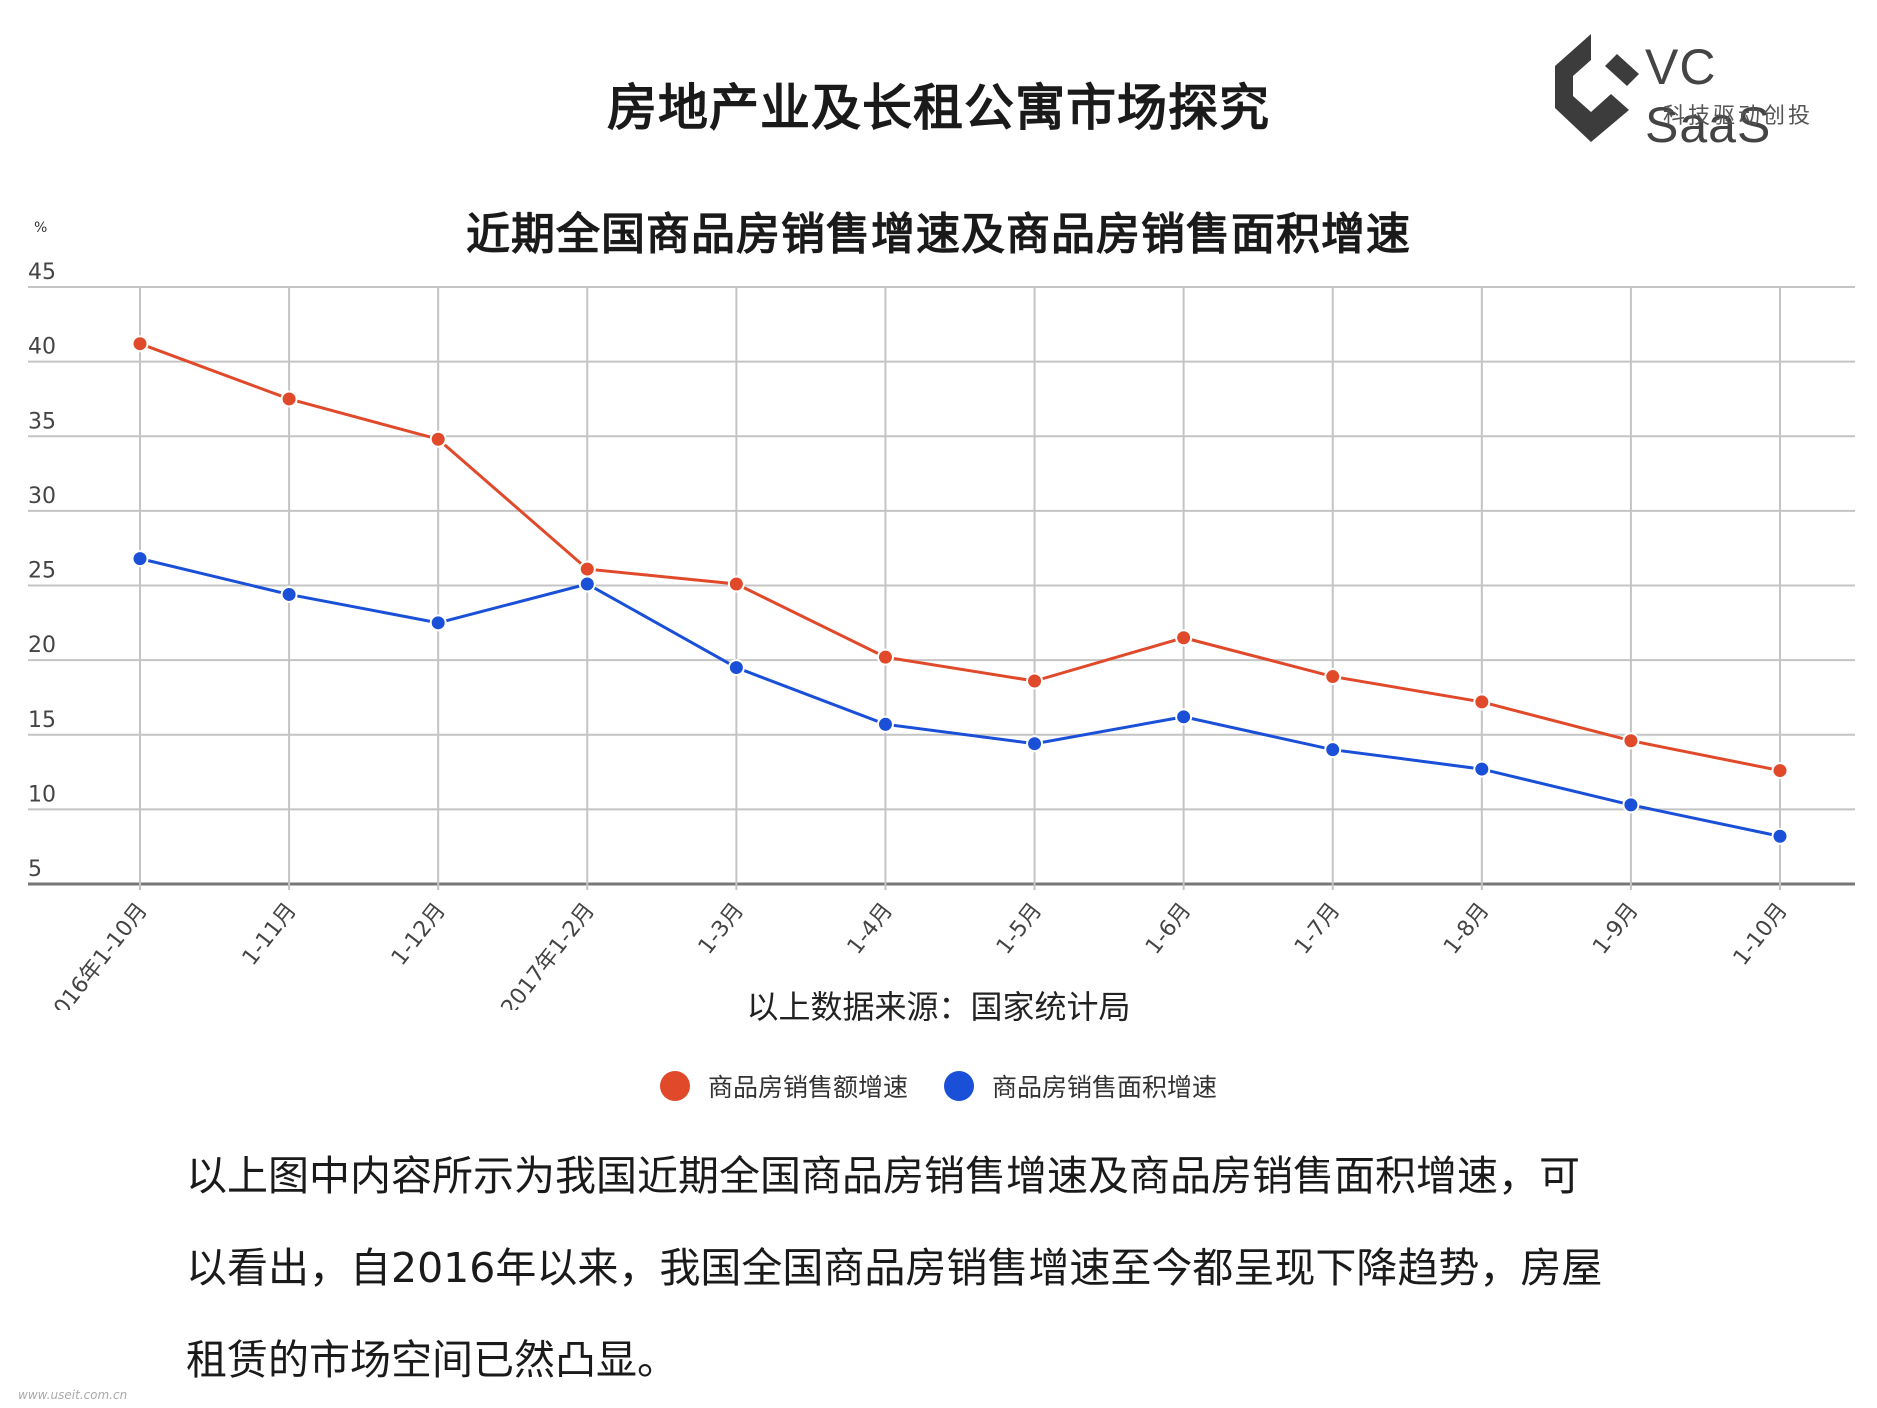 This screenshot has width=1877, height=1408. Describe the element at coordinates (419, 934) in the screenshot. I see `x-tick-label: 1-12月` at that location.